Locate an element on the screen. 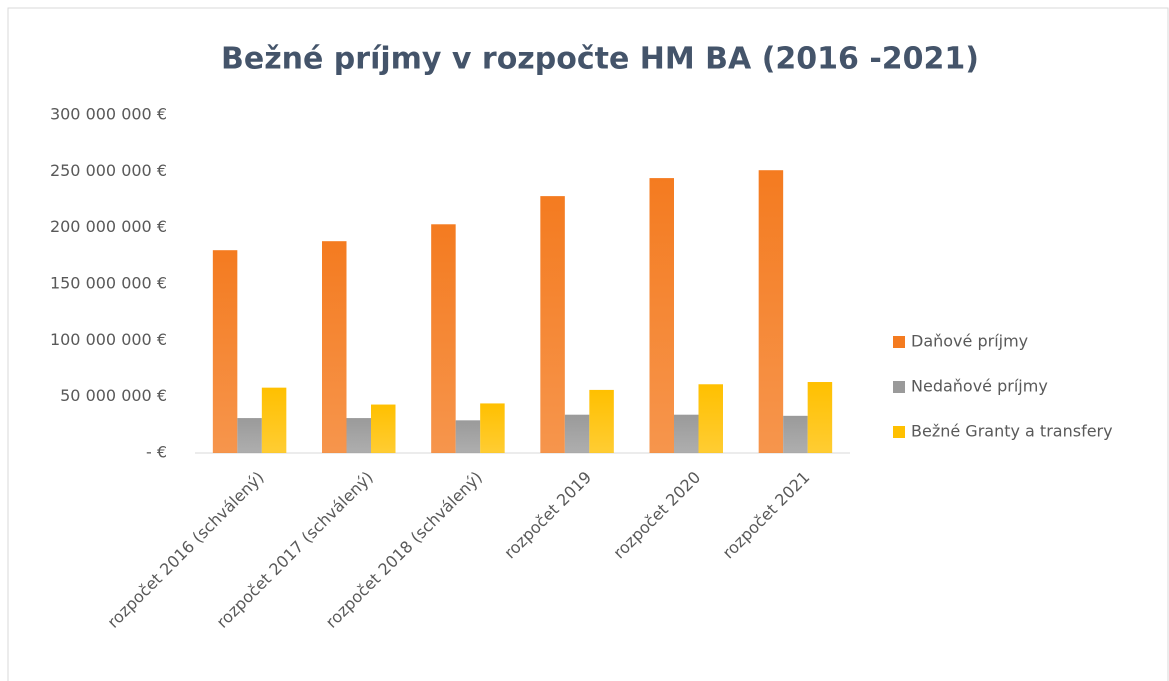 The width and height of the screenshot is (1169, 681). y-tick-label: 50 000 000 € is located at coordinates (113, 395).